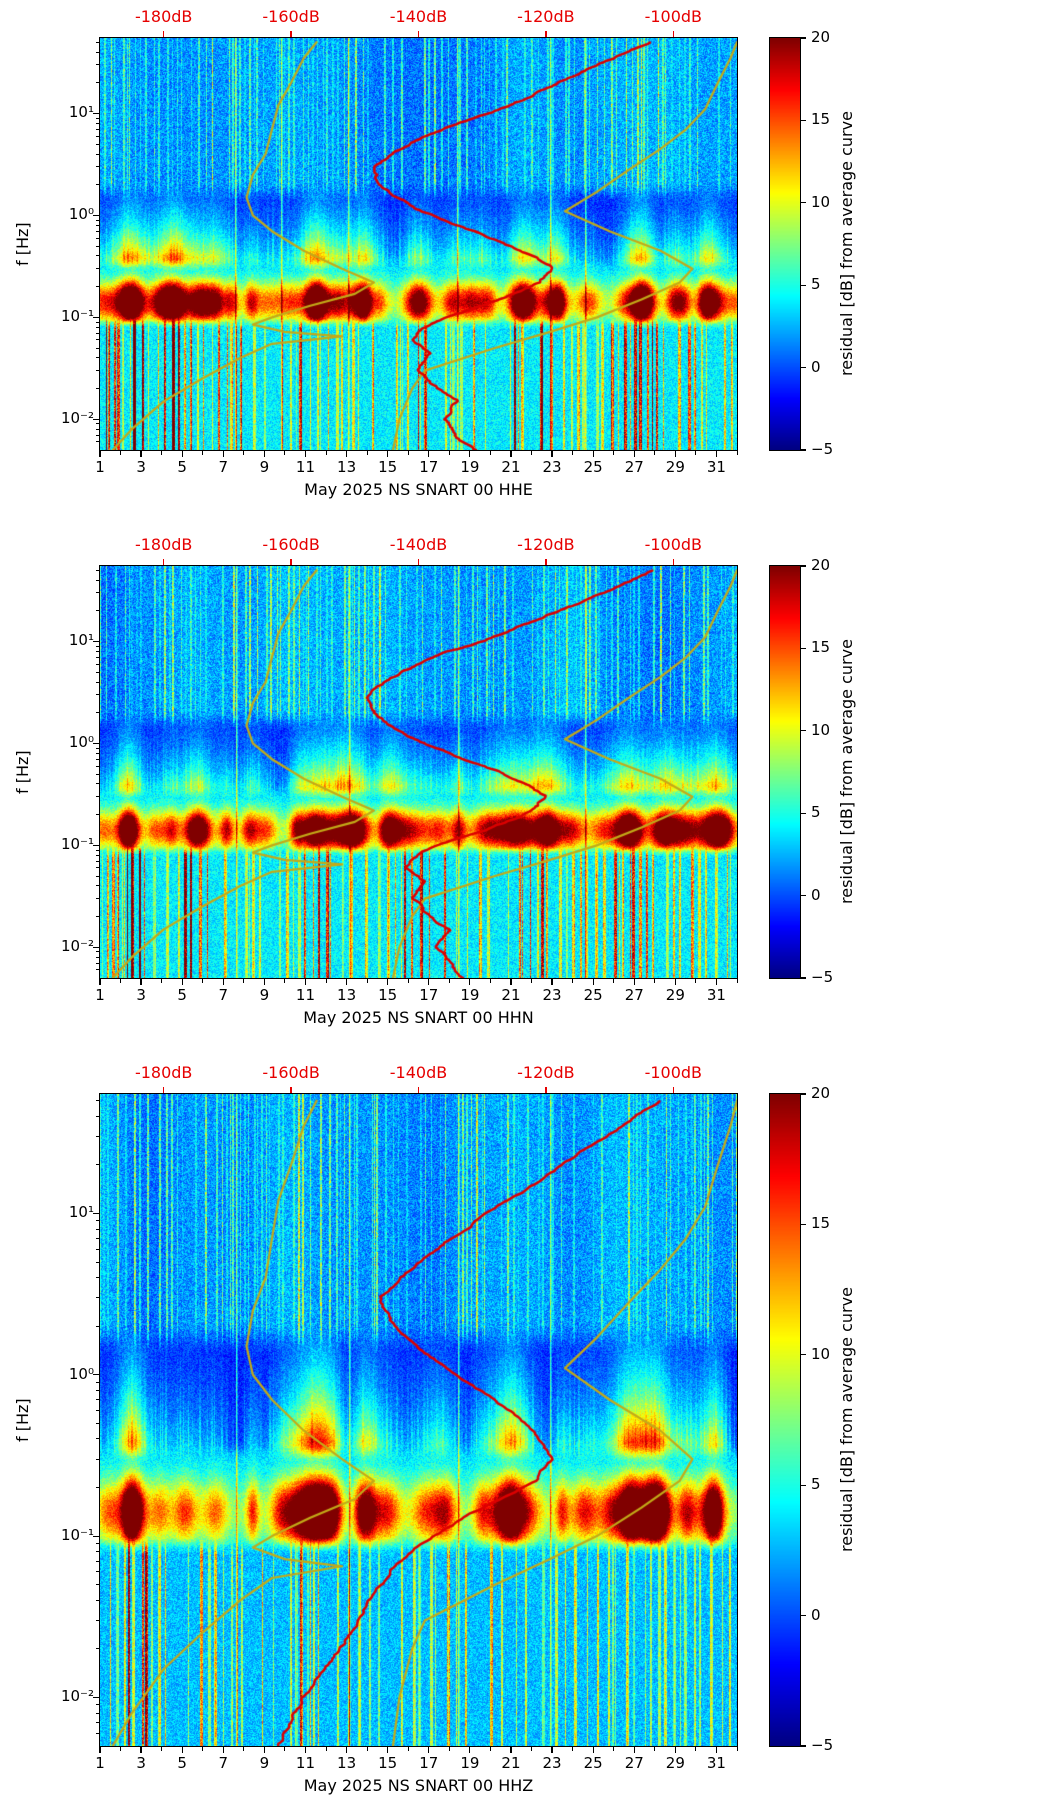 The height and width of the screenshot is (1806, 1052). Describe the element at coordinates (291, 1072) in the screenshot. I see `top-db-axis-label: -160dB` at that location.